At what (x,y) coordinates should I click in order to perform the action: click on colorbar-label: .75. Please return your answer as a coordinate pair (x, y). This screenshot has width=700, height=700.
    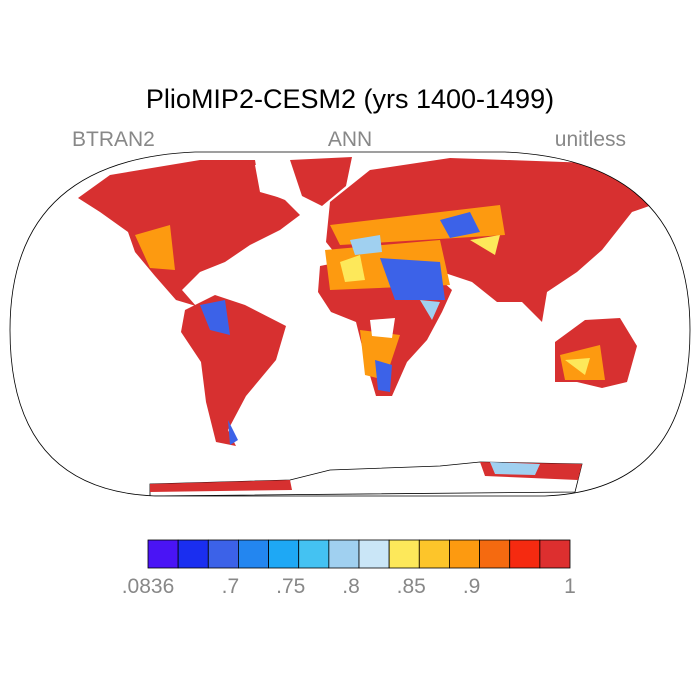
    Looking at the image, I should click on (290, 586).